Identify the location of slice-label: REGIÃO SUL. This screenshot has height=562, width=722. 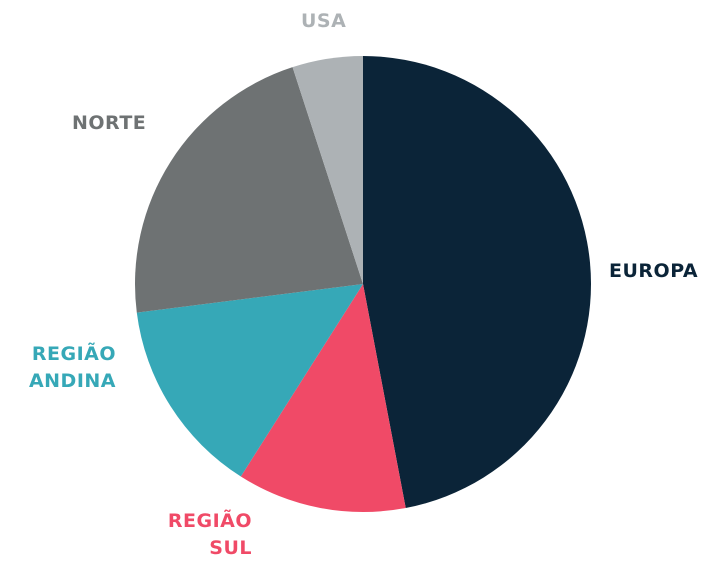
(209, 534).